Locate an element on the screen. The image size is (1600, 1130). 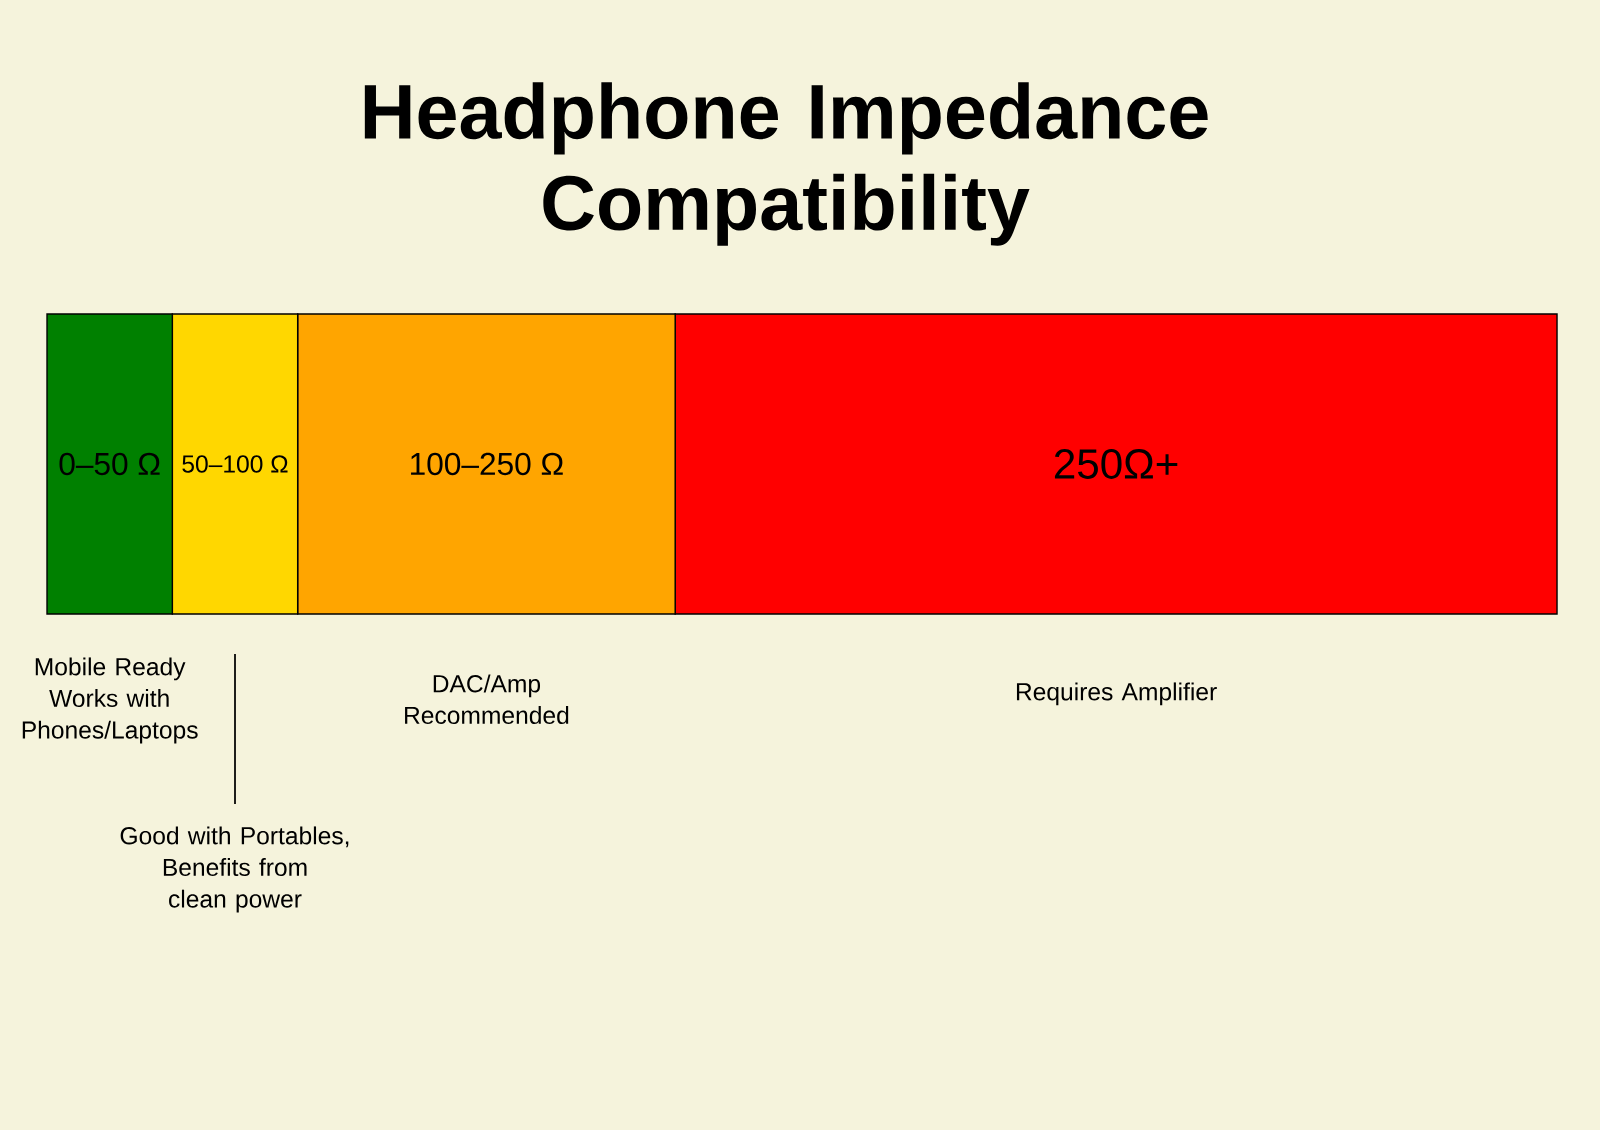
text: Mobile Ready Works with Phones/Laptops is located at coordinates (110, 700).